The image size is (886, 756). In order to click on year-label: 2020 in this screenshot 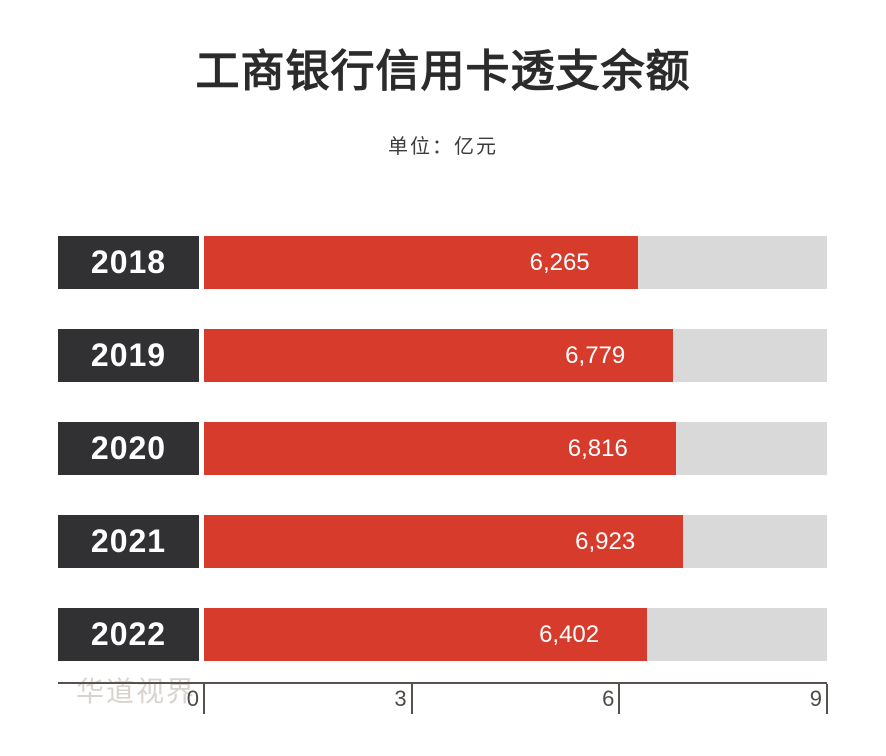, I will do `click(128, 448)`.